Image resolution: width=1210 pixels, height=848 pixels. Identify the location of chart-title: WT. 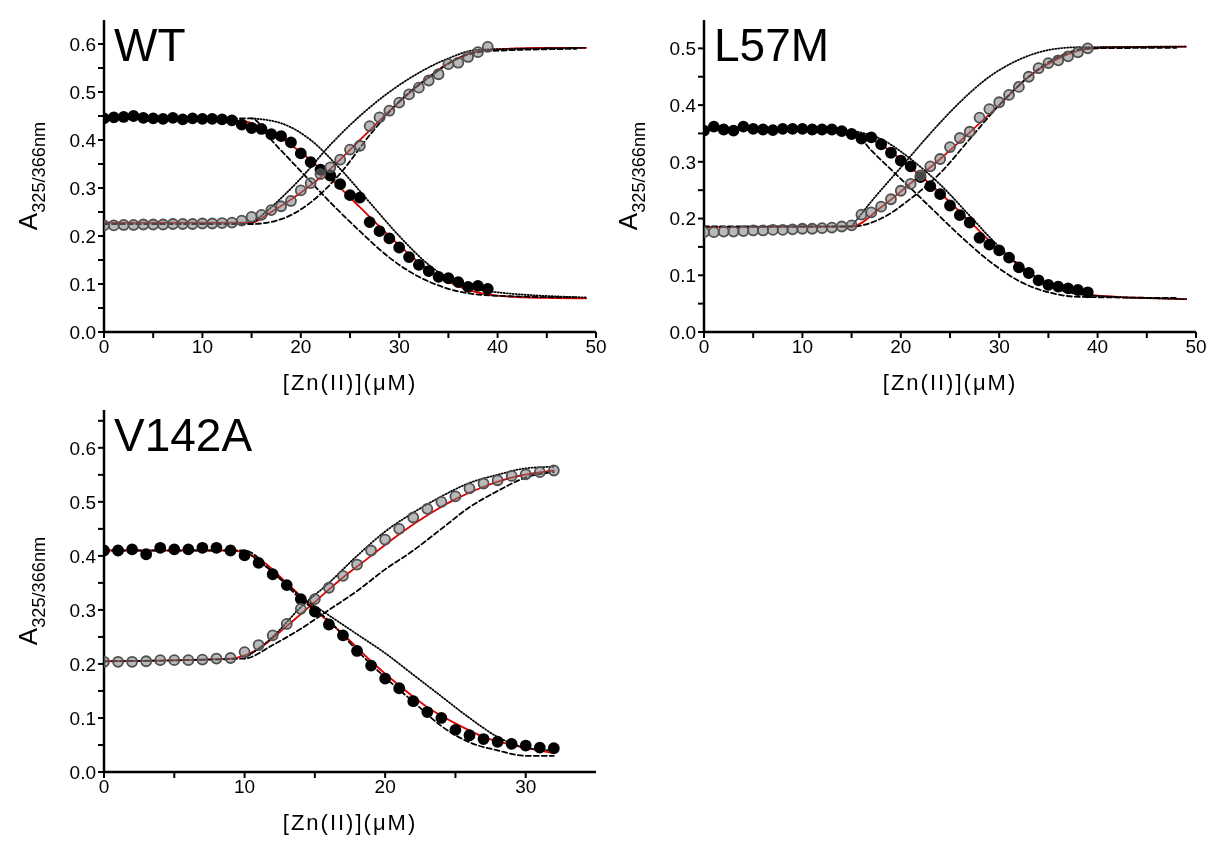
(150, 45).